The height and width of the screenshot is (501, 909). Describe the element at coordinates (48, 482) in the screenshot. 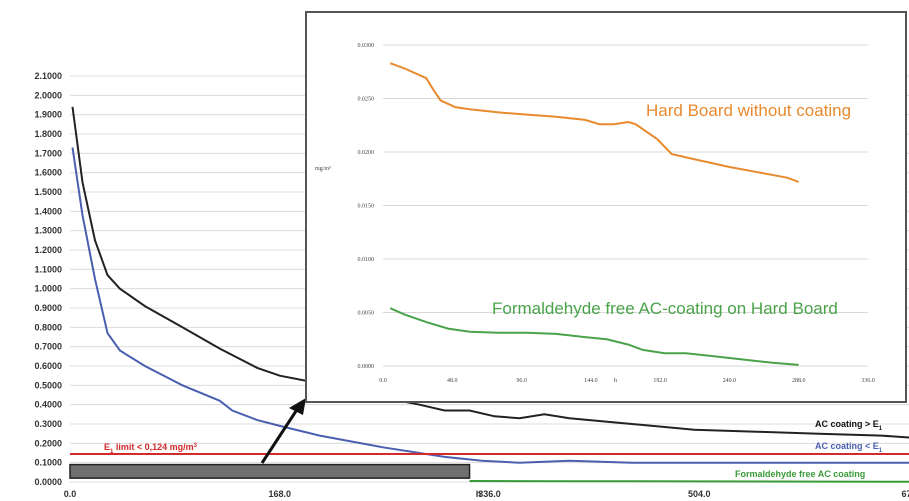

I see `main-y-tick: 0.0000` at that location.